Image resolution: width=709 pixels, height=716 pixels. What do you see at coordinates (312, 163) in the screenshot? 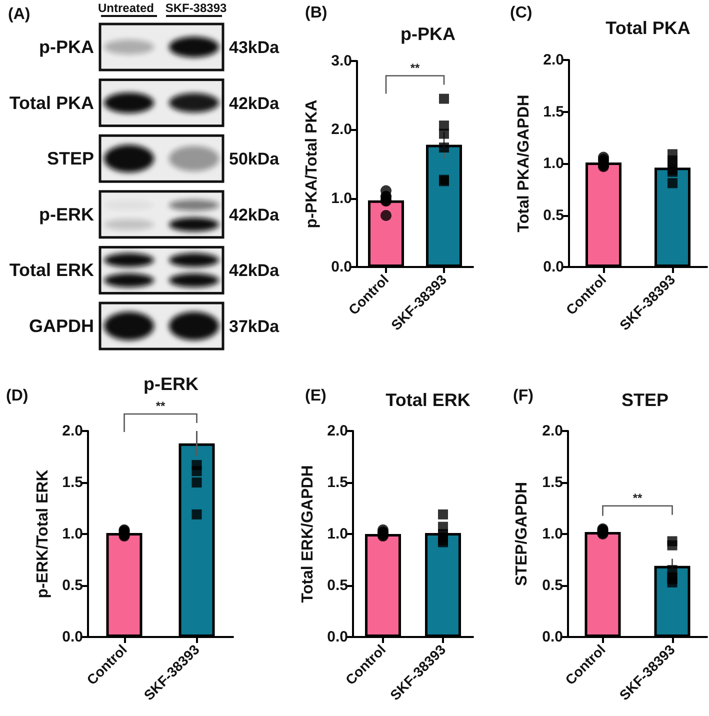
I see `y-axis-title: p-PKA/Total PKA` at bounding box center [312, 163].